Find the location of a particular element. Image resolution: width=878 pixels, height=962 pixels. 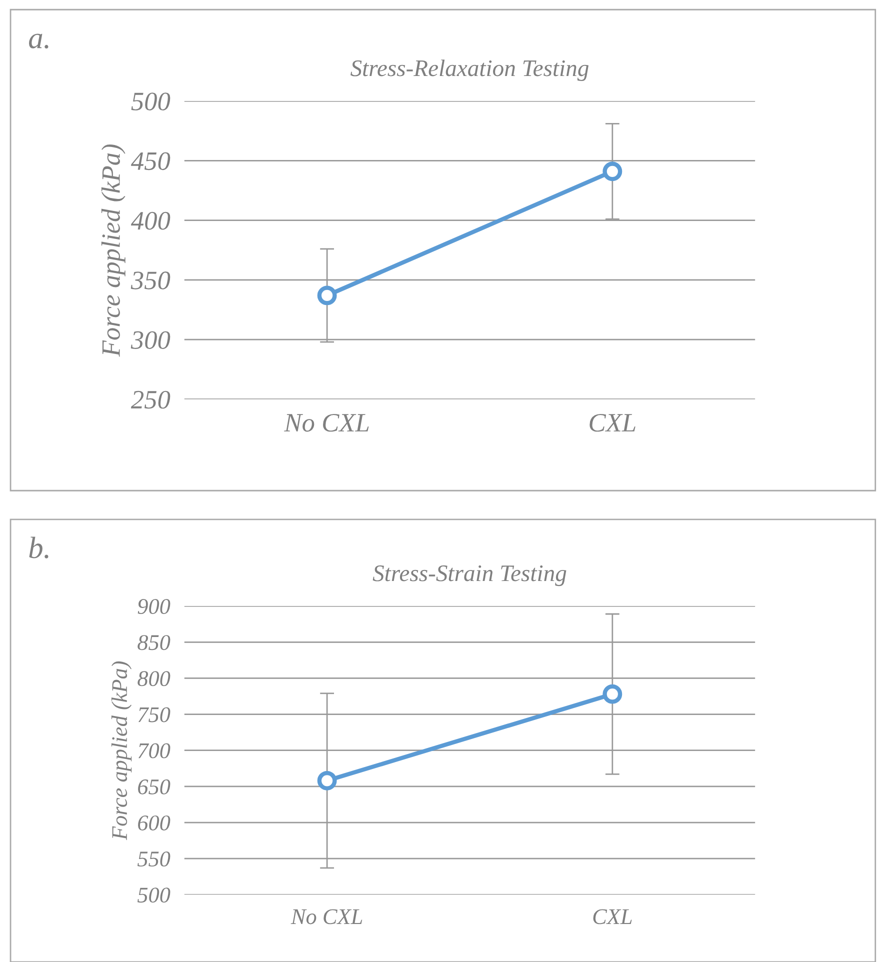

chart-title: Stress-Relaxation Testing is located at coordinates (469, 71).